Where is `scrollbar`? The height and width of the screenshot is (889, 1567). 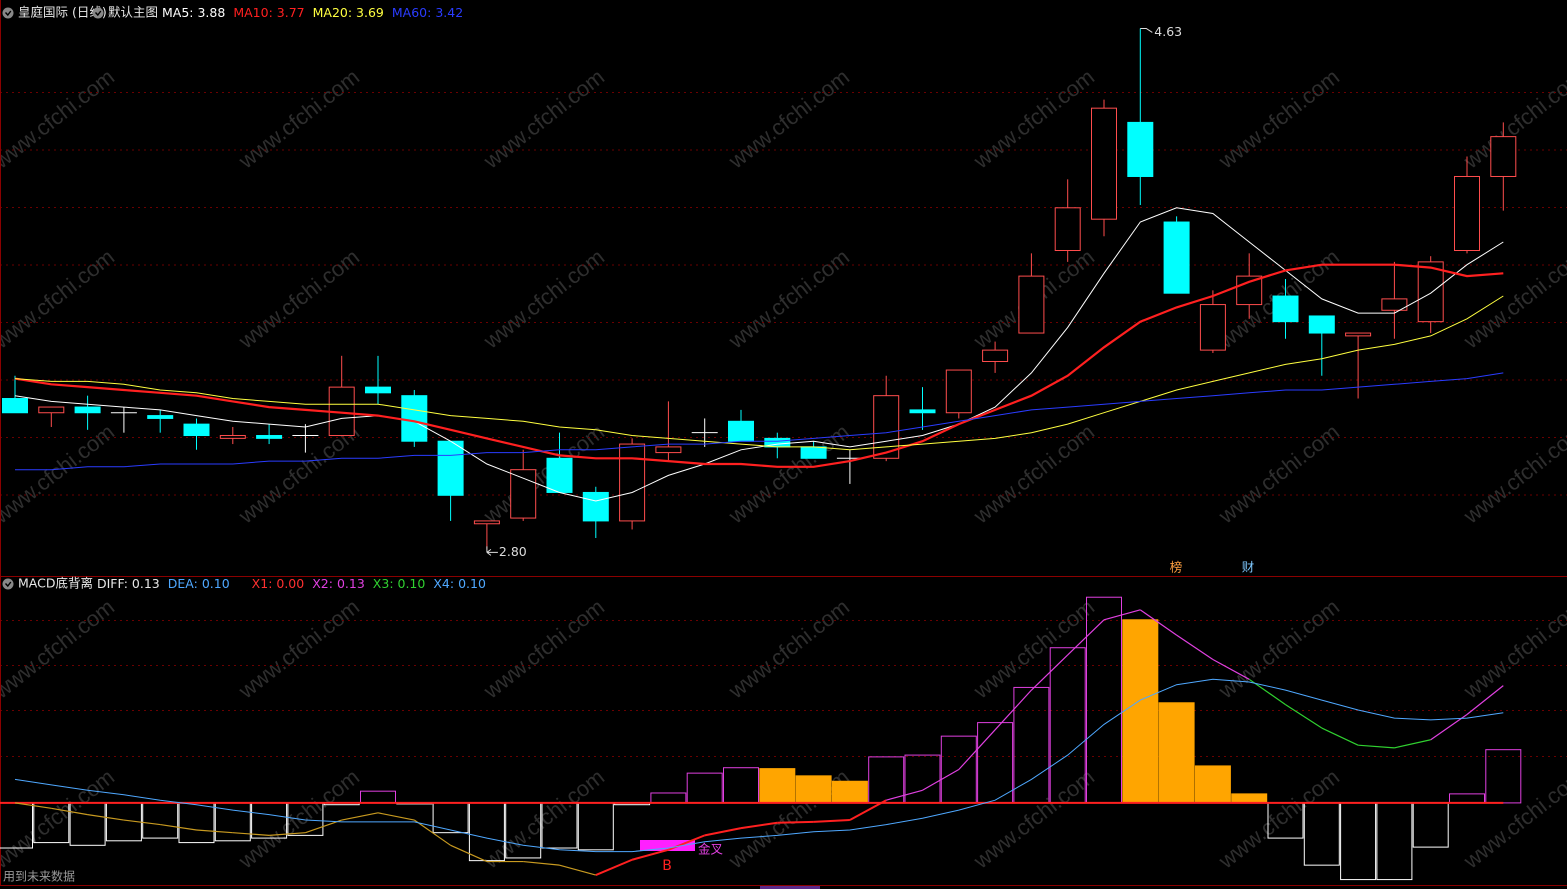 scrollbar is located at coordinates (790, 887).